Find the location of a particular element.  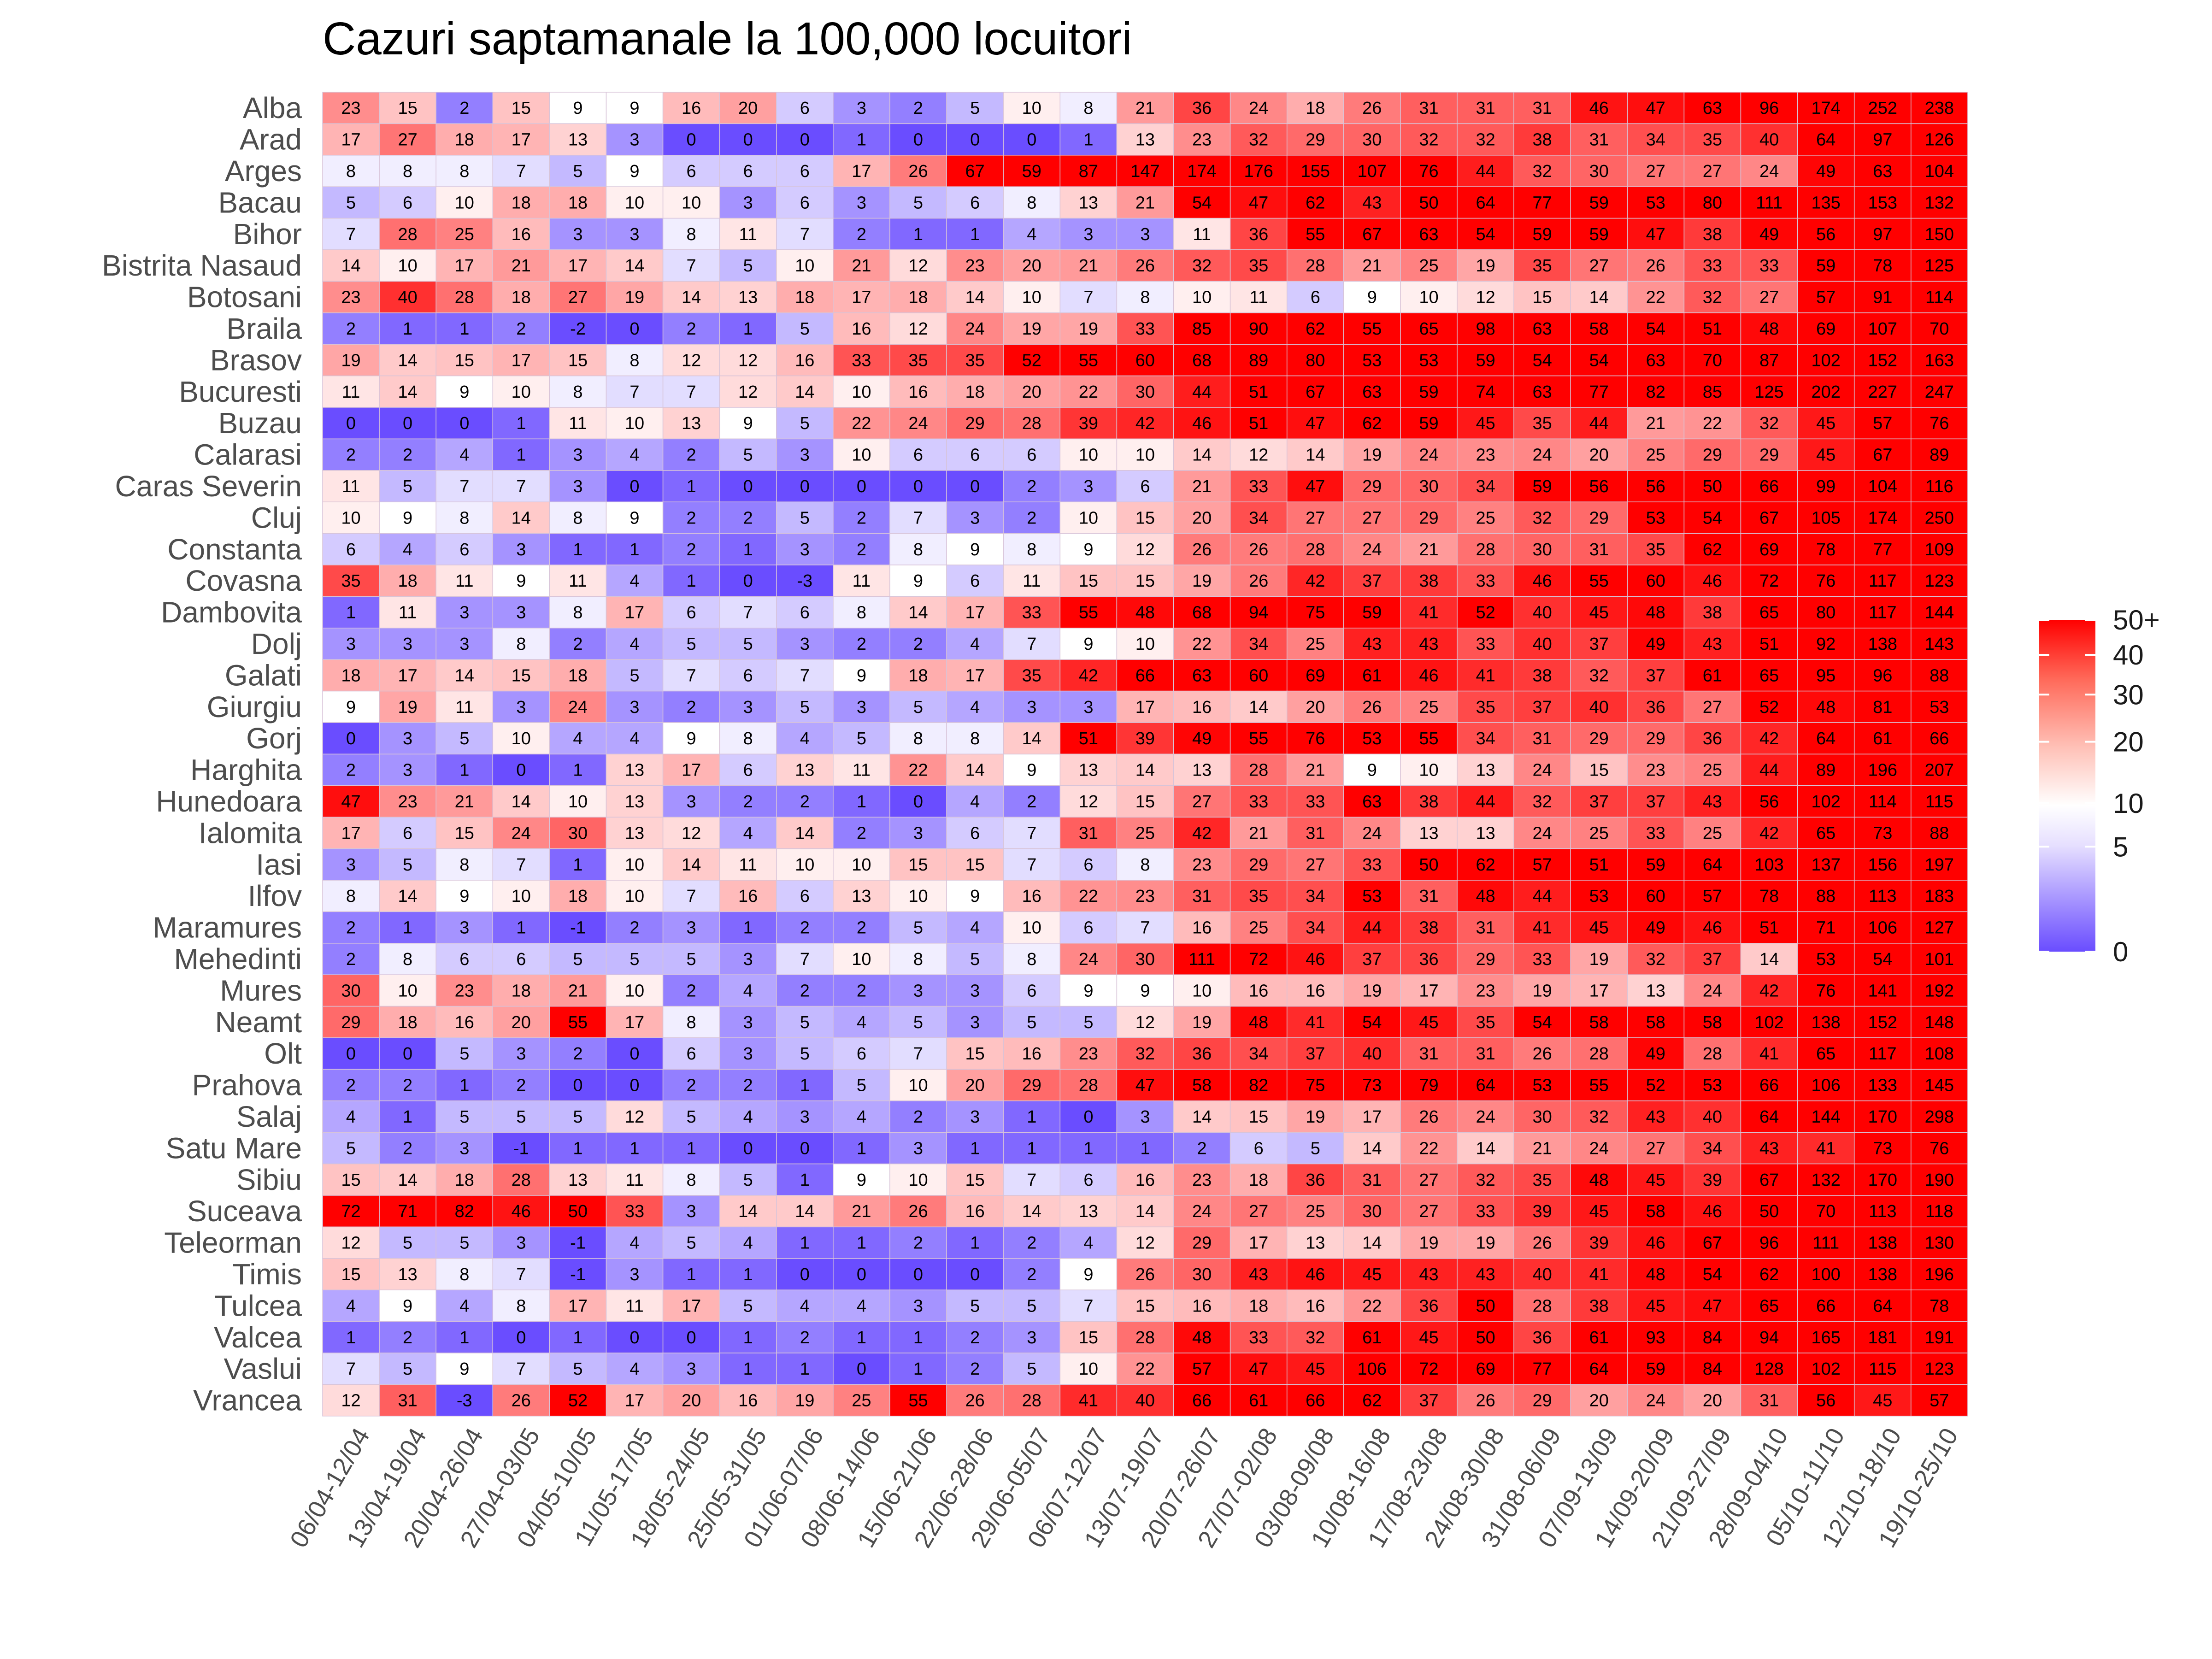

cell-value-label: 197 is located at coordinates (1939, 865).